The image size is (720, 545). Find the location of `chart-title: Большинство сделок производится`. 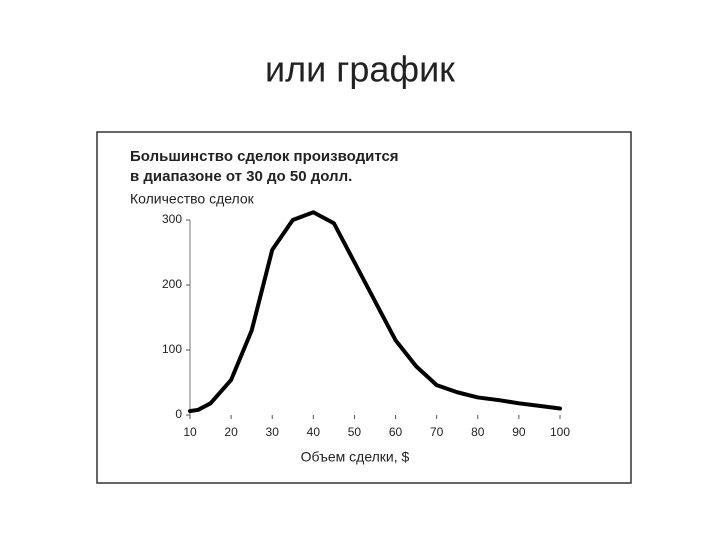

chart-title: Большинство сделок производится is located at coordinates (264, 156).